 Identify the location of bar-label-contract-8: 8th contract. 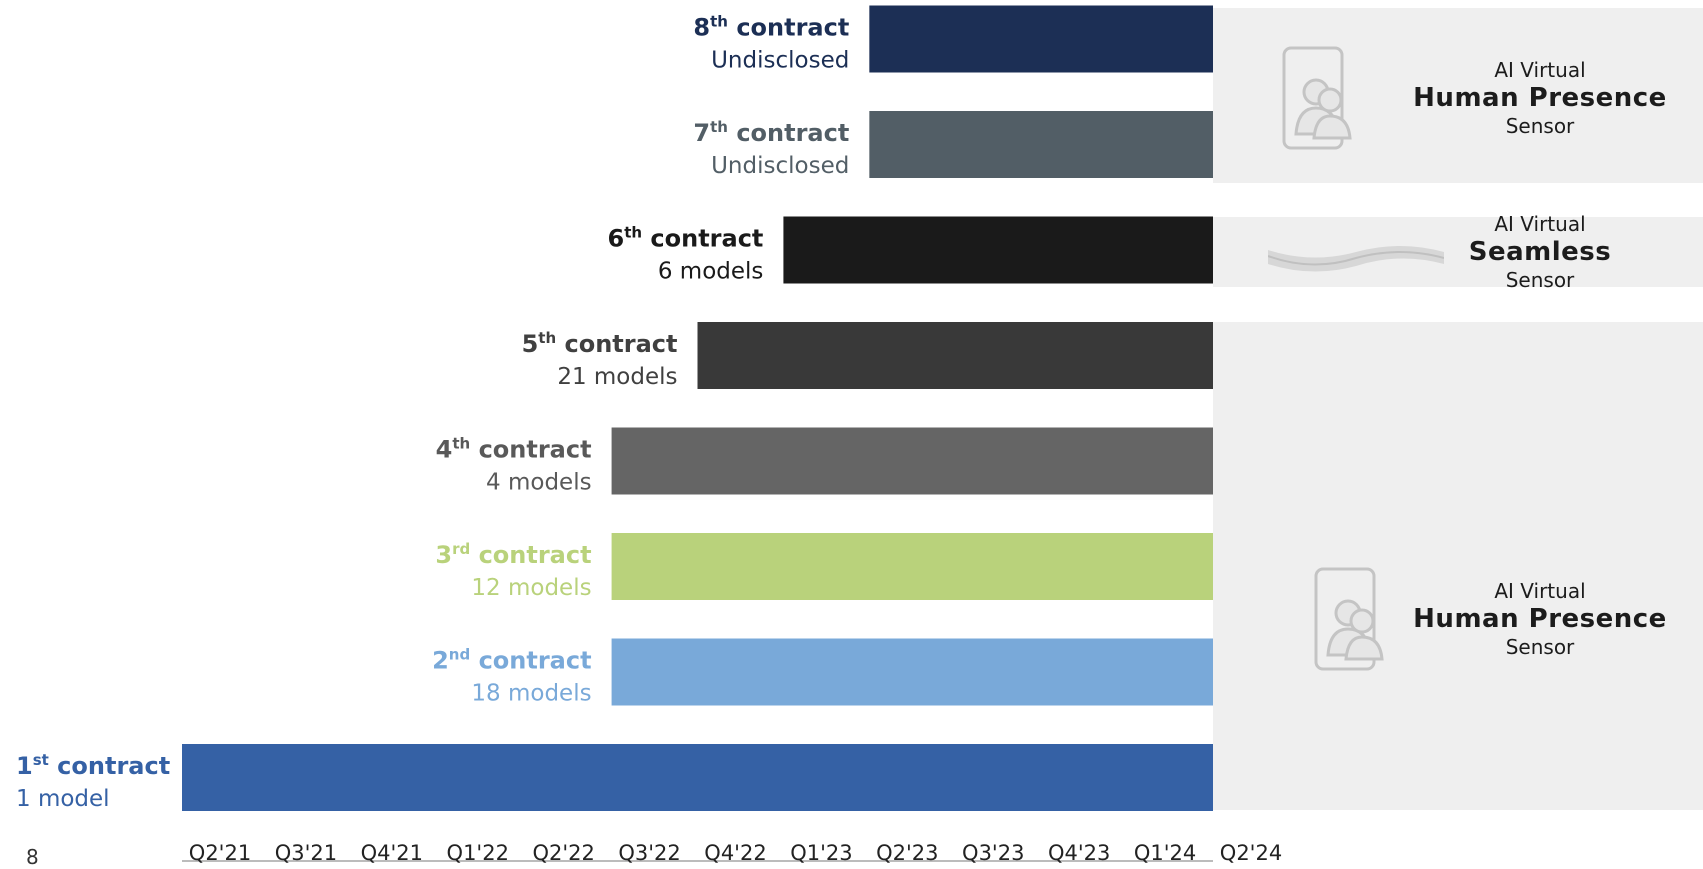
(771, 27).